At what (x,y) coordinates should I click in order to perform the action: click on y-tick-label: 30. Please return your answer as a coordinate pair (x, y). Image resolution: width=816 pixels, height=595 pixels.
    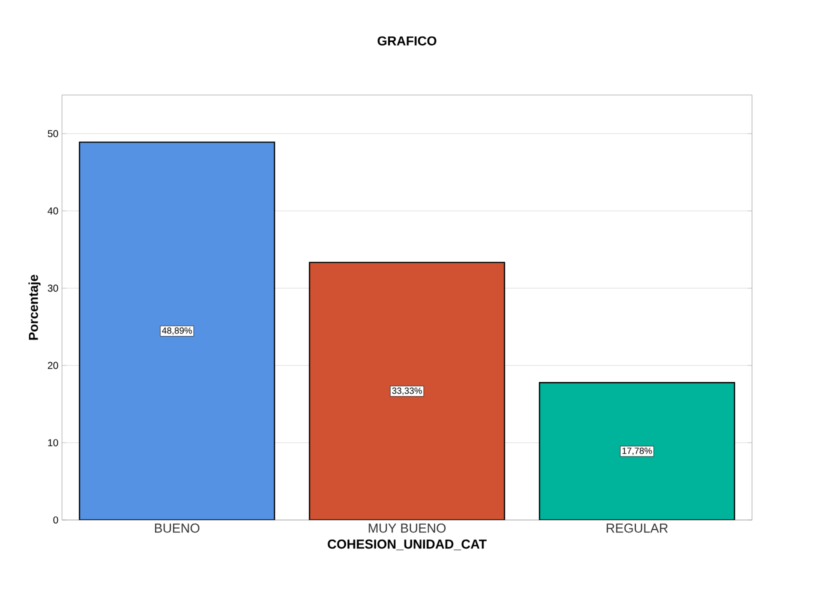
    Looking at the image, I should click on (53, 288).